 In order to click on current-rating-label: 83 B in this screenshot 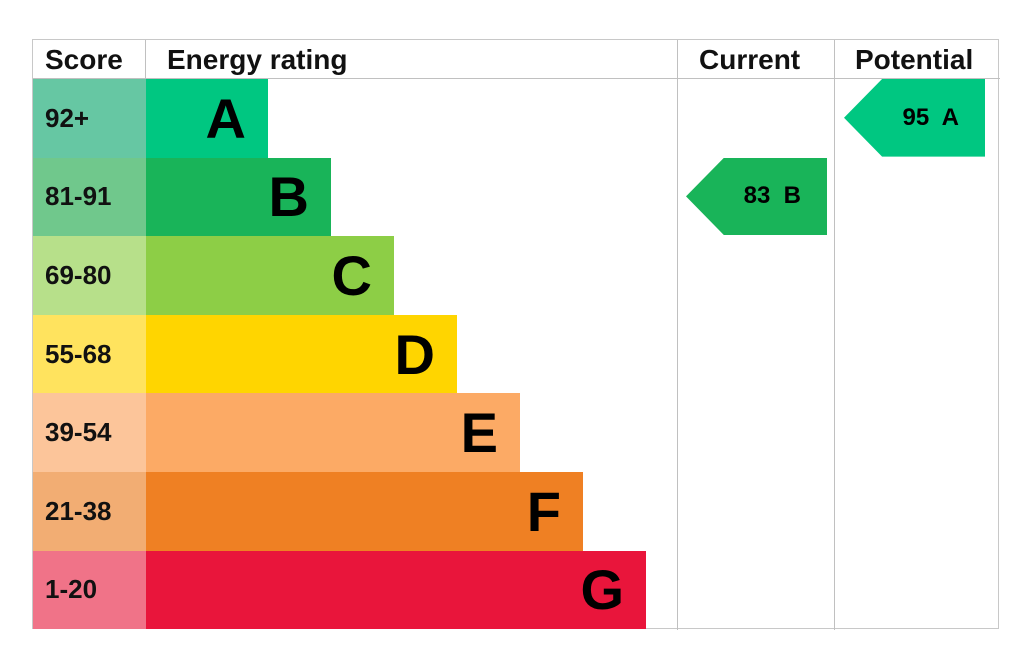, I will do `click(772, 196)`.